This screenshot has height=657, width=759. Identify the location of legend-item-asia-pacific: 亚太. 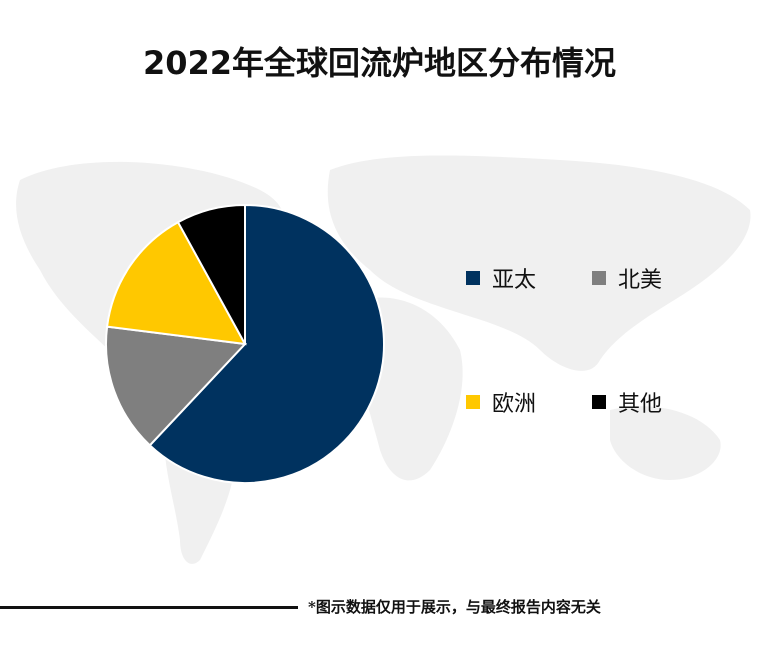
(501, 278).